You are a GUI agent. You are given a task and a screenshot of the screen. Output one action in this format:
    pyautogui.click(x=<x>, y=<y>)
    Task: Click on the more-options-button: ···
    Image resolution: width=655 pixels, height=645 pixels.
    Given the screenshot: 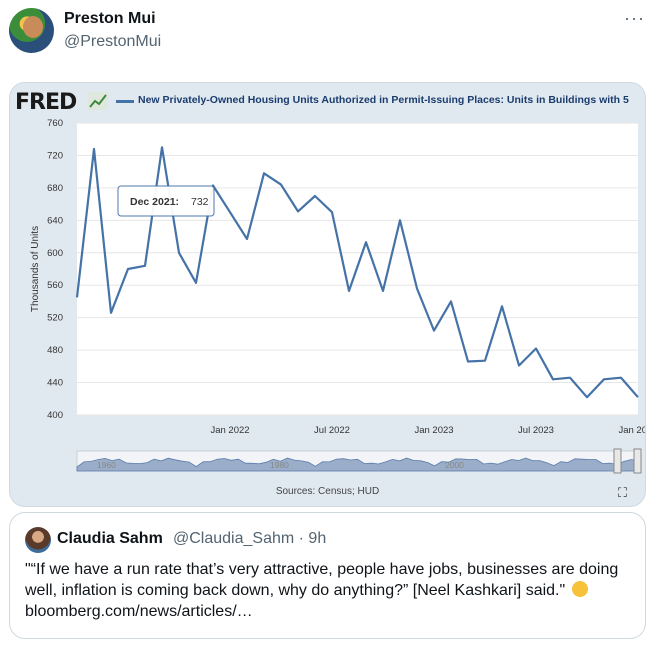 What is the action you would take?
    pyautogui.click(x=634, y=18)
    